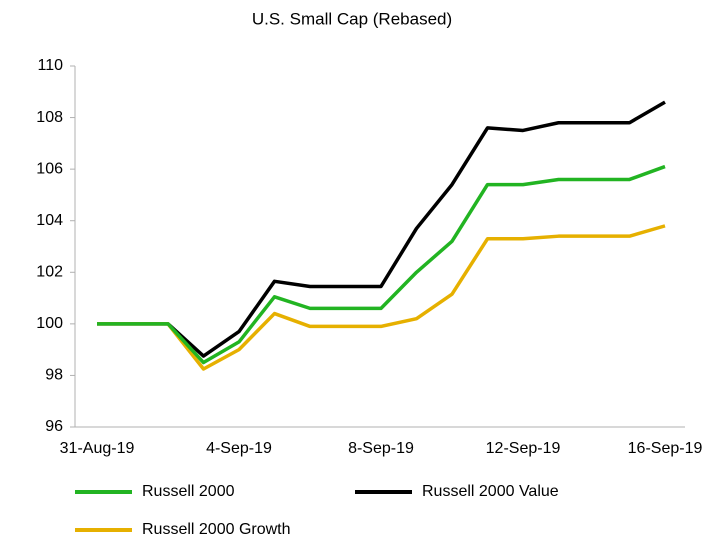 This screenshot has width=728, height=541. I want to click on y-tick-label: 96, so click(54, 426).